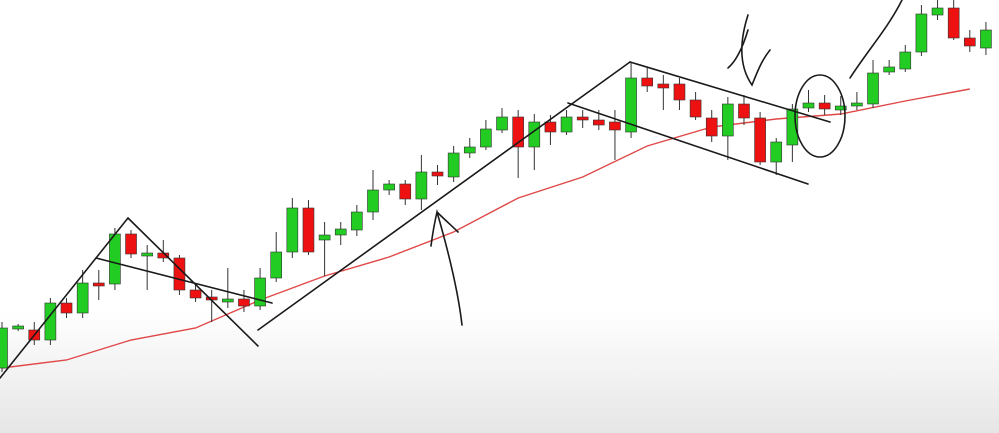 The width and height of the screenshot is (999, 433). Describe the element at coordinates (446, 267) in the screenshot. I see `arrow-up` at that location.